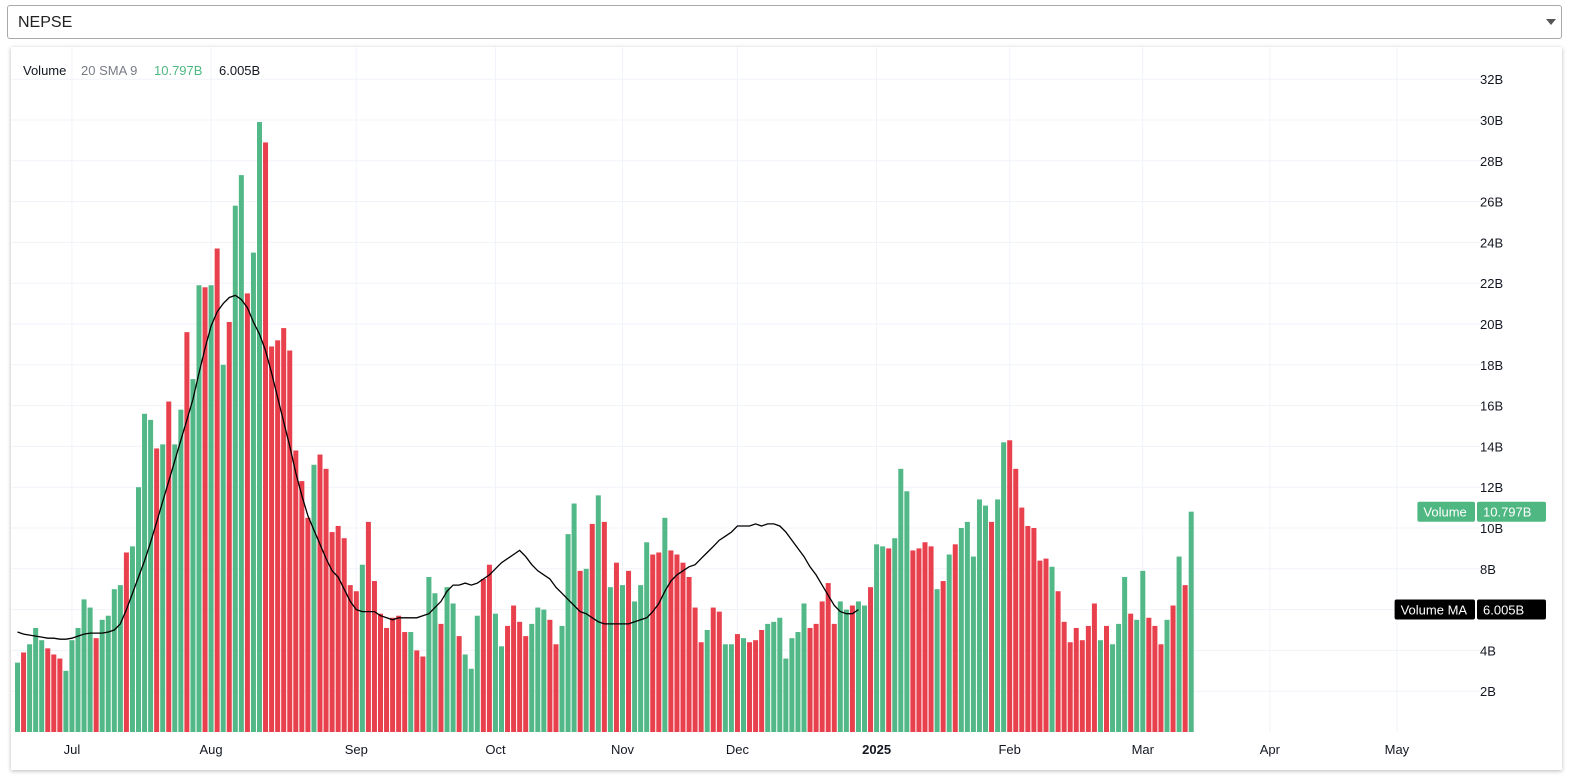 The width and height of the screenshot is (1574, 777). Describe the element at coordinates (1491, 242) in the screenshot. I see `y-tick-label: 24B` at that location.